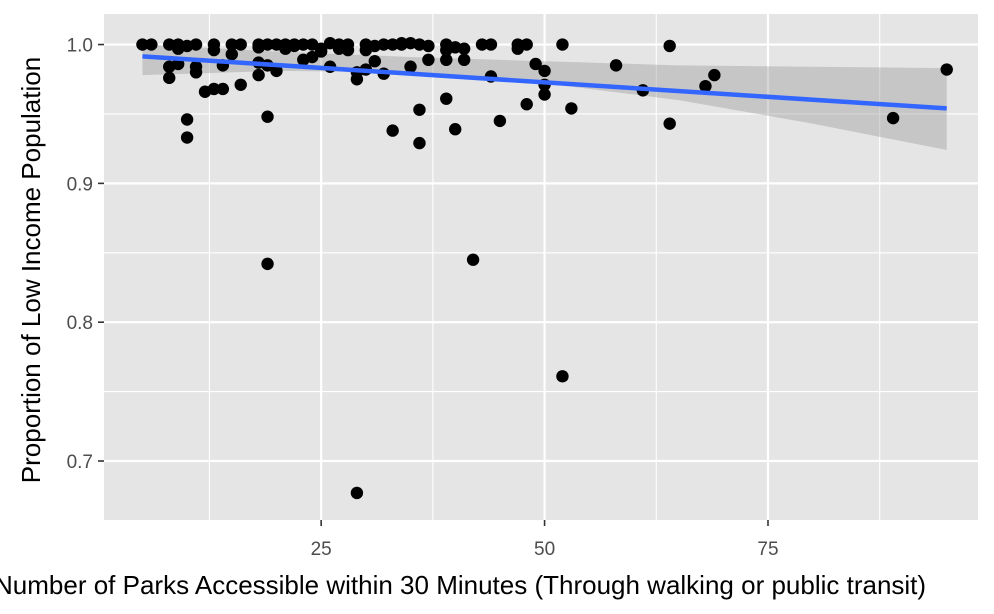 The image size is (994, 614). I want to click on x-tick-label: 75, so click(767, 549).